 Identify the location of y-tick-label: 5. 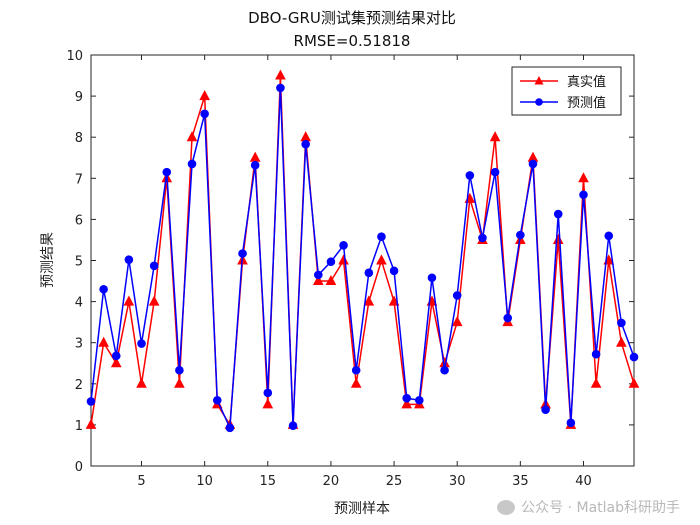
(79, 262).